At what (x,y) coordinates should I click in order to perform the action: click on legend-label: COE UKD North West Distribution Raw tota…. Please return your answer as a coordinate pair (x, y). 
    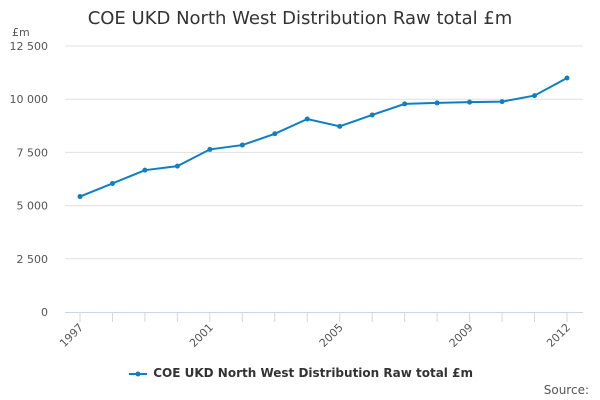
    Looking at the image, I should click on (313, 373).